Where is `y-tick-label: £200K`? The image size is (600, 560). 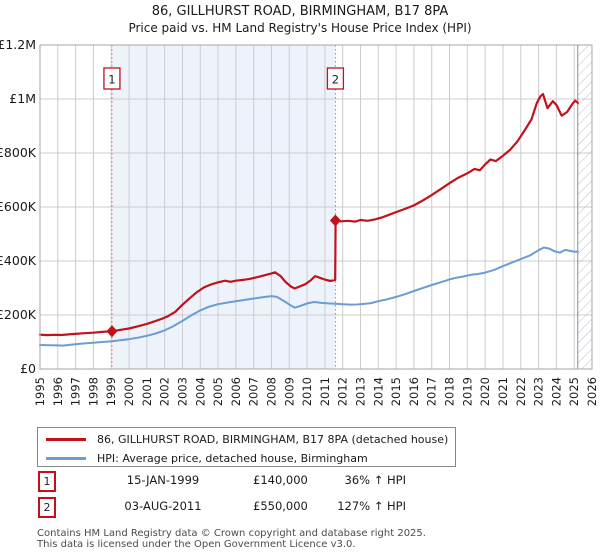 y-tick-label: £200K is located at coordinates (18, 314).